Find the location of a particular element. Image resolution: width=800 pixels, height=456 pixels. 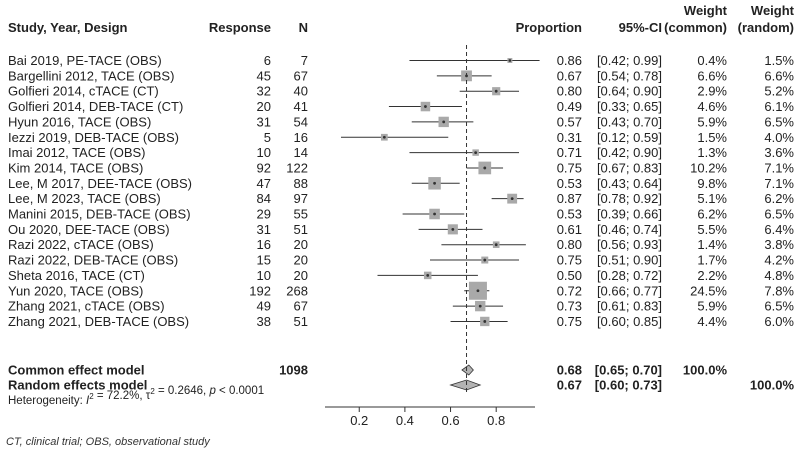

study-label: Iezzi 2019, DEB-TACE (OBS) is located at coordinates (93, 137).